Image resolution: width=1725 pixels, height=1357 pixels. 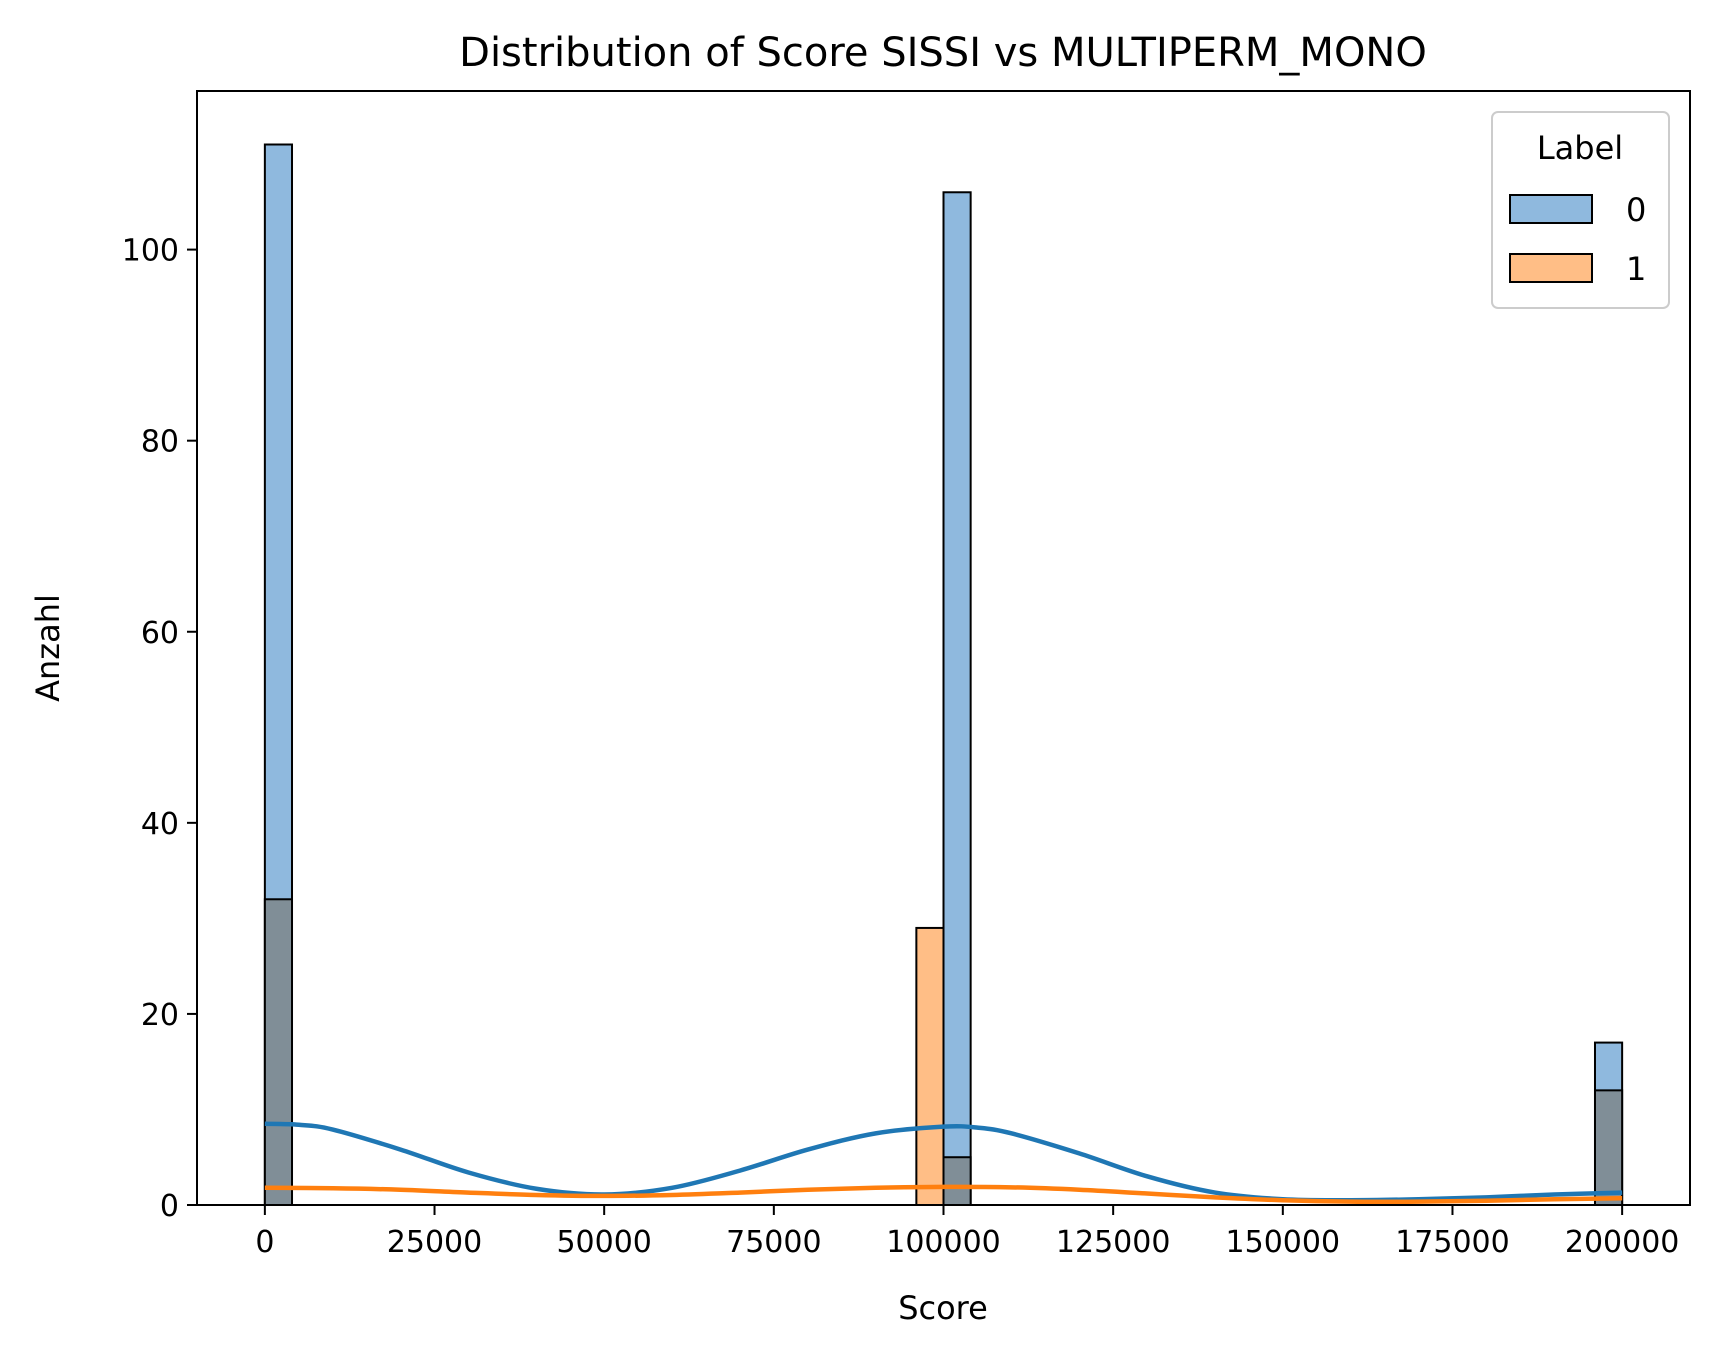 What do you see at coordinates (603, 1242) in the screenshot?
I see `x-tick-label: 50000` at bounding box center [603, 1242].